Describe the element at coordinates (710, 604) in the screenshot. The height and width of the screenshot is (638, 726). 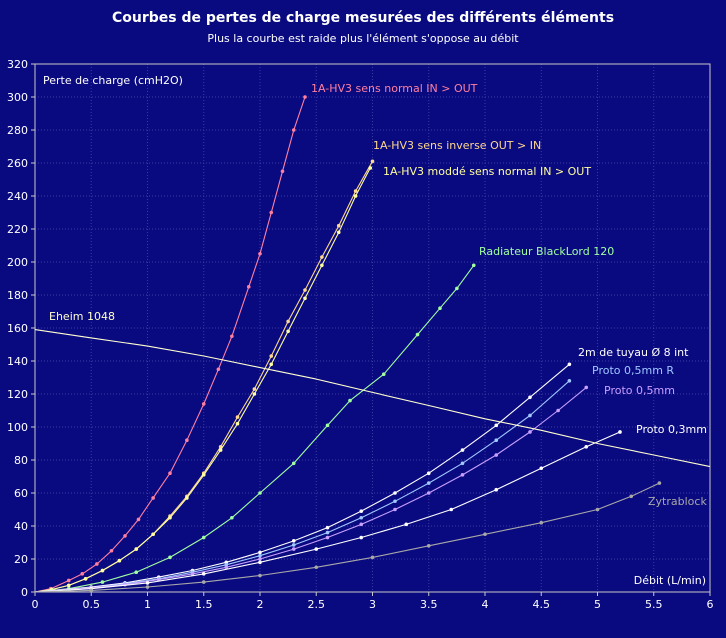
I see `x-tick-label: 6` at that location.